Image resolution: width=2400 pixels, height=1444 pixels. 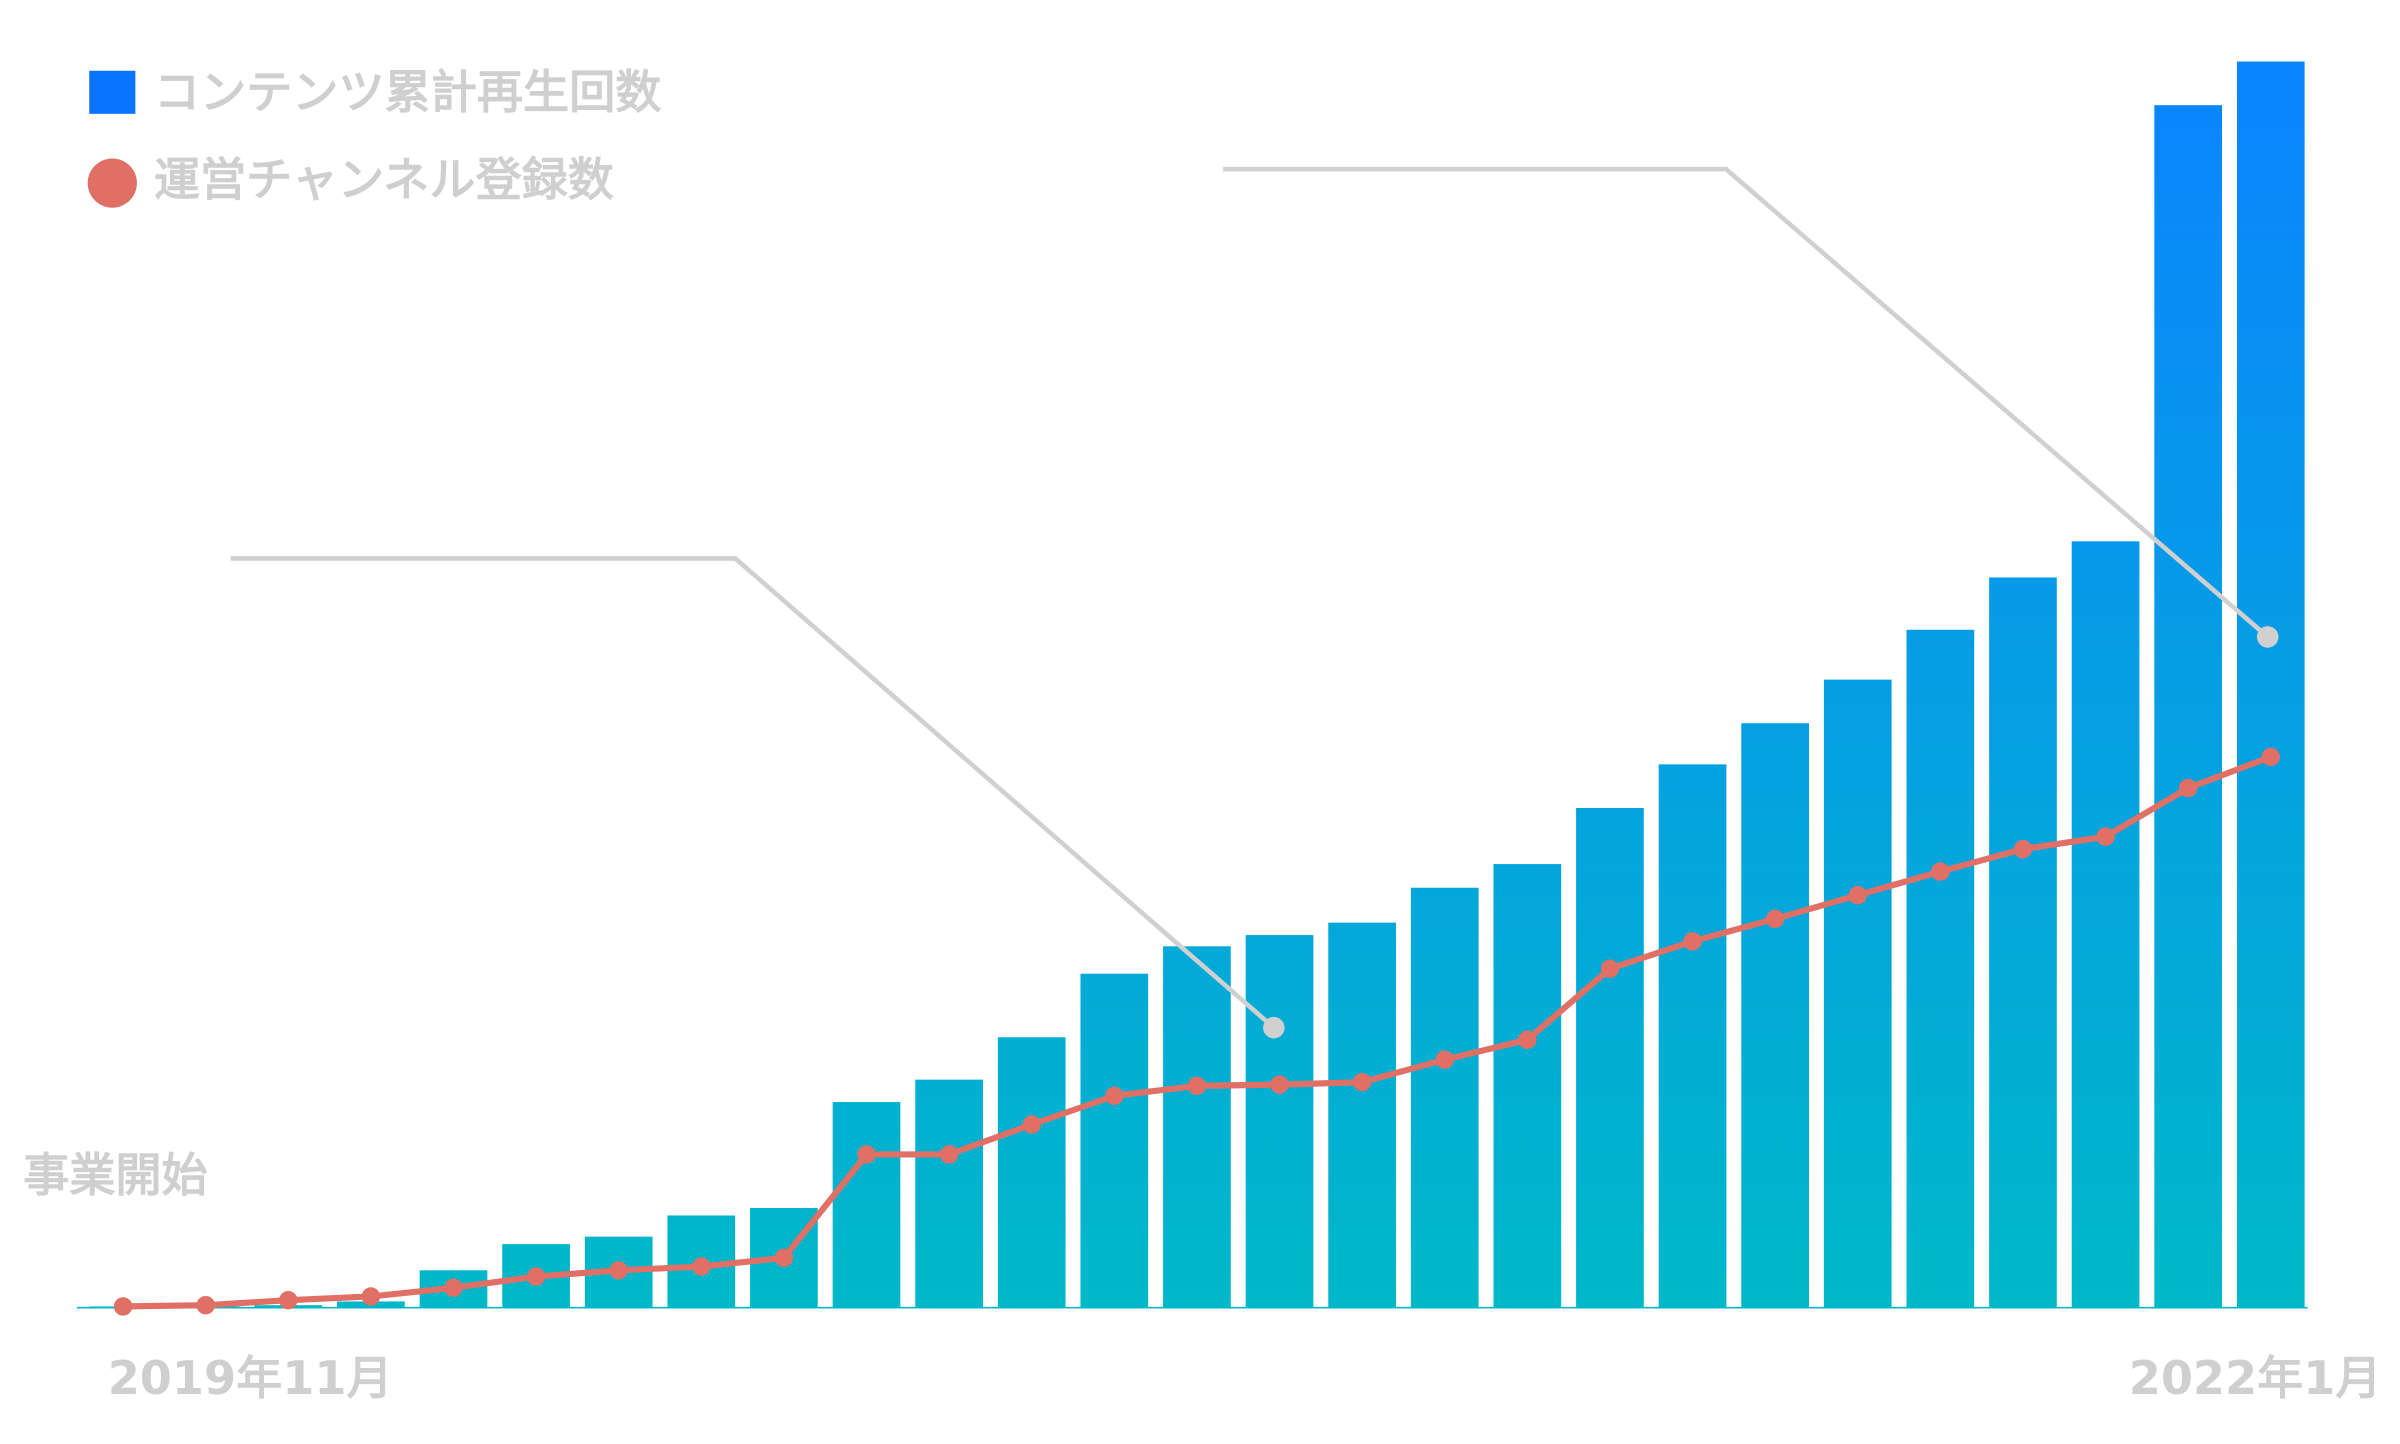 I want to click on legend-label: 運営チャンネル登録数, so click(x=384, y=180).